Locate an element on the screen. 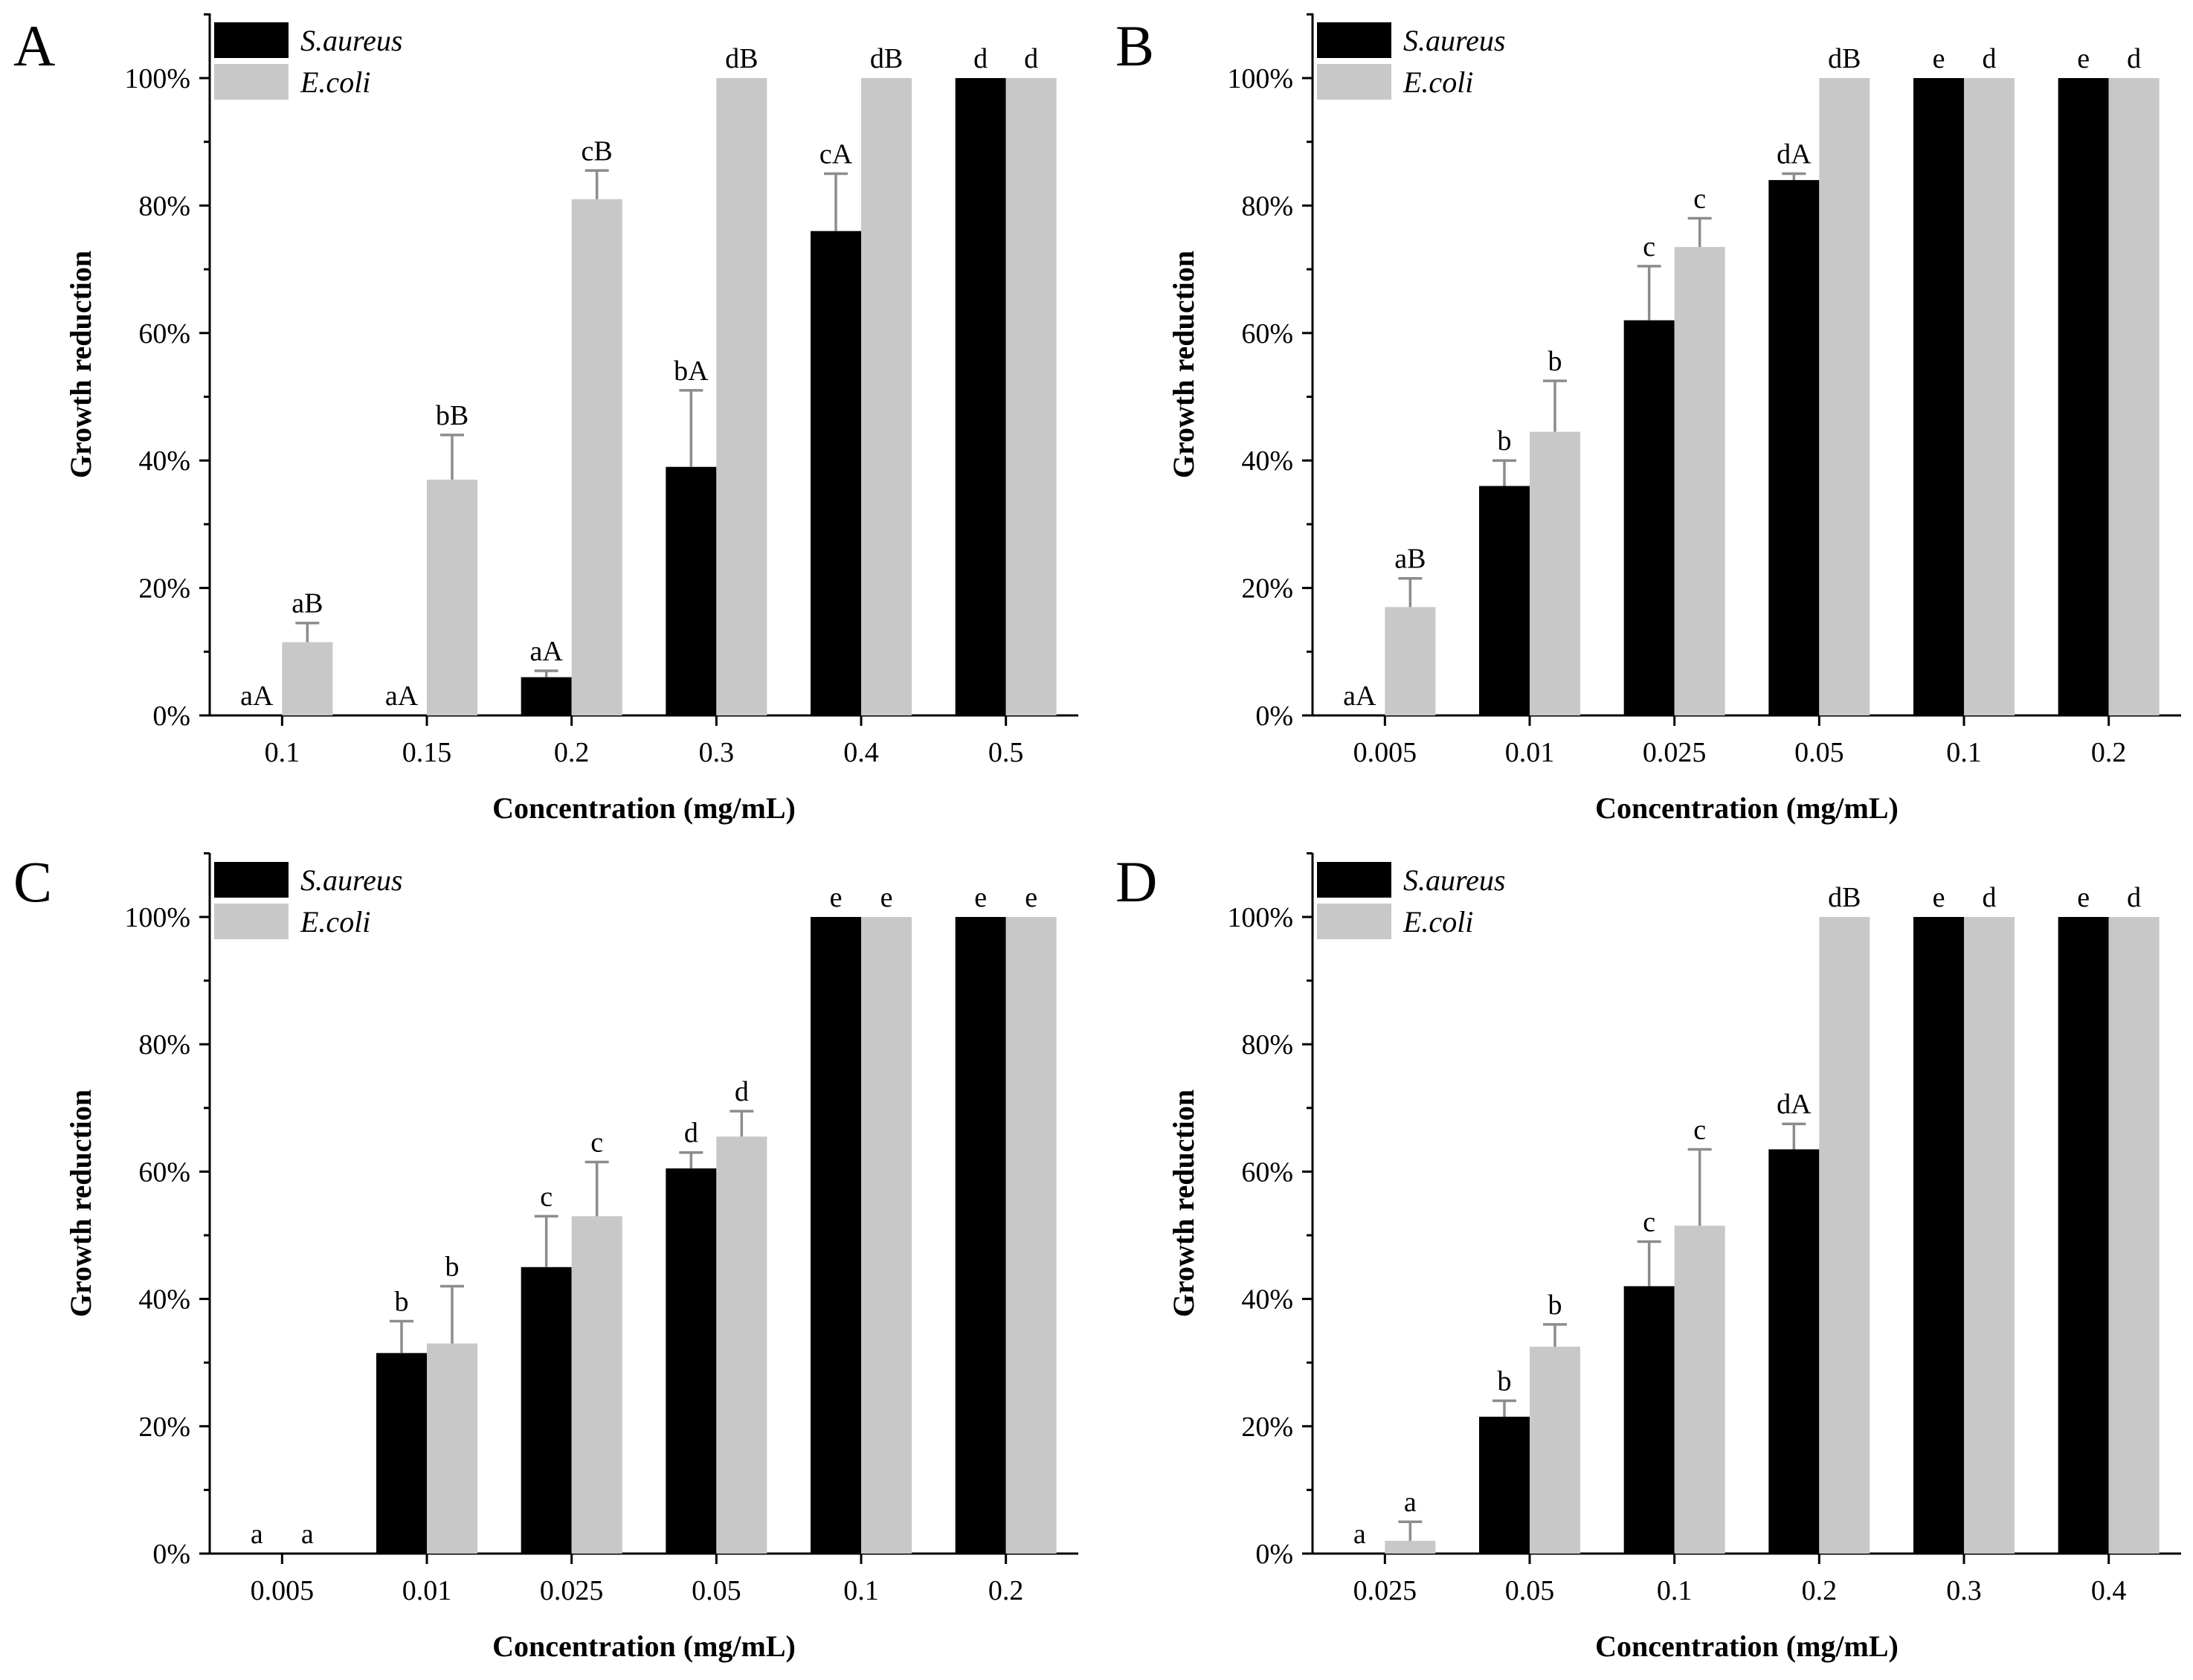 The image size is (2193, 1680). y-tick-label: 100% is located at coordinates (157, 78).